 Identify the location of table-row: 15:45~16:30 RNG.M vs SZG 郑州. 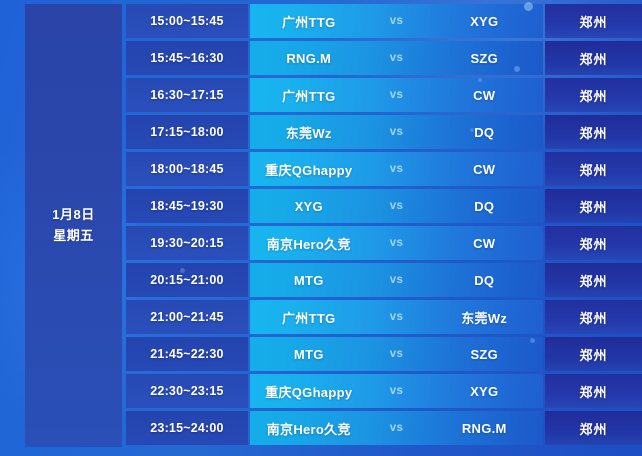
(384, 58).